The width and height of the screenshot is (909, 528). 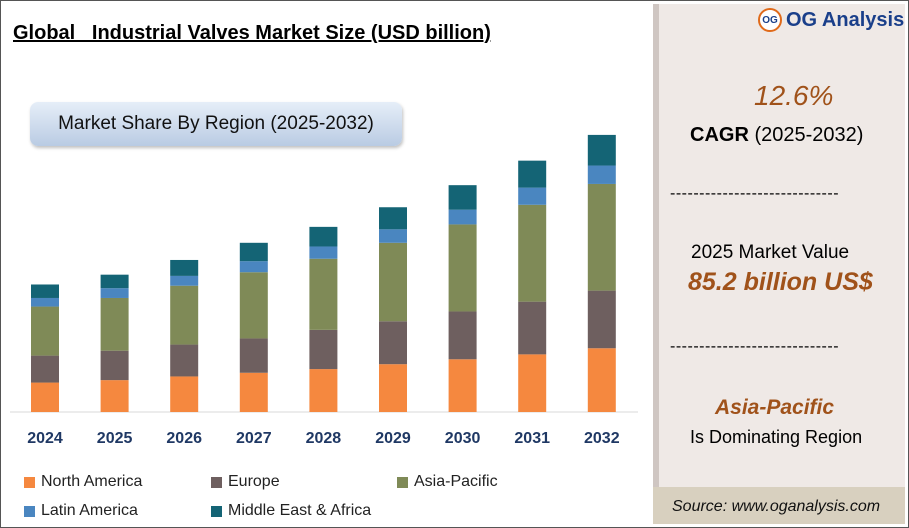 I want to click on legend-item-europe: Europe, so click(x=245, y=482).